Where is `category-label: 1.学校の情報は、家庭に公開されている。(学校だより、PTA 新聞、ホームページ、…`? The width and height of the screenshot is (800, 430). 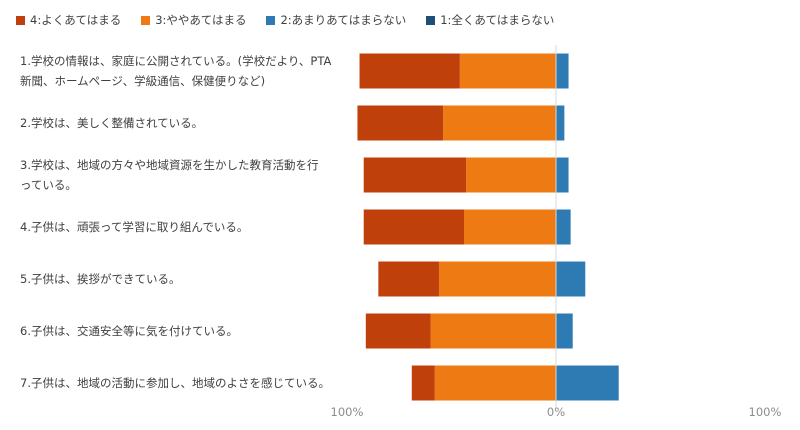
category-label: 1.学校の情報は、家庭に公開されている。(学校だより、PTA 新聞、ホームページ、… is located at coordinates (175, 71).